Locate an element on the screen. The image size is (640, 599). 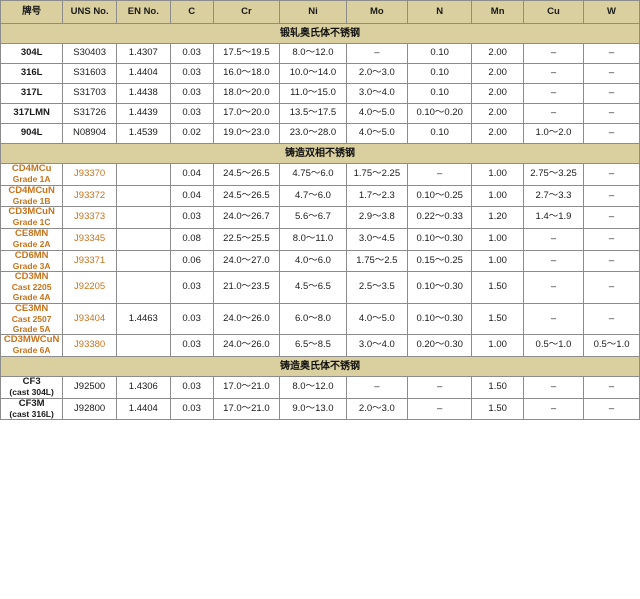
cell-en: 1.4439 is located at coordinates (143, 113).